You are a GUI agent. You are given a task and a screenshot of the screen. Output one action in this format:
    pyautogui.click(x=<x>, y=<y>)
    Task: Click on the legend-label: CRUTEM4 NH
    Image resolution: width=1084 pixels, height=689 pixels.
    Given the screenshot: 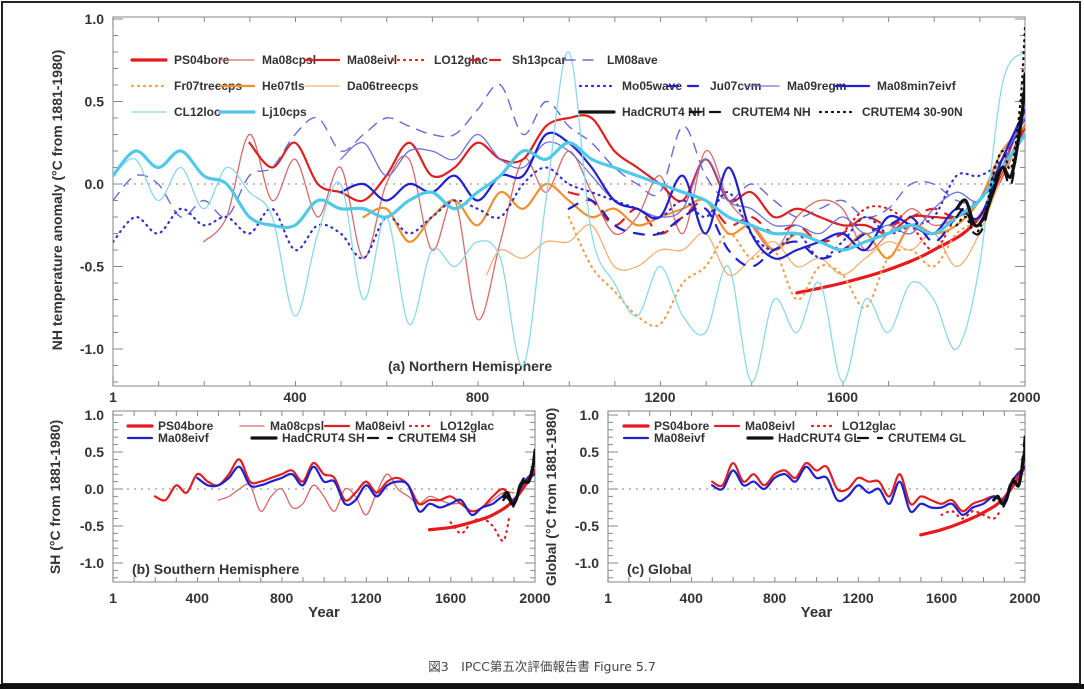 What is the action you would take?
    pyautogui.click(x=771, y=112)
    